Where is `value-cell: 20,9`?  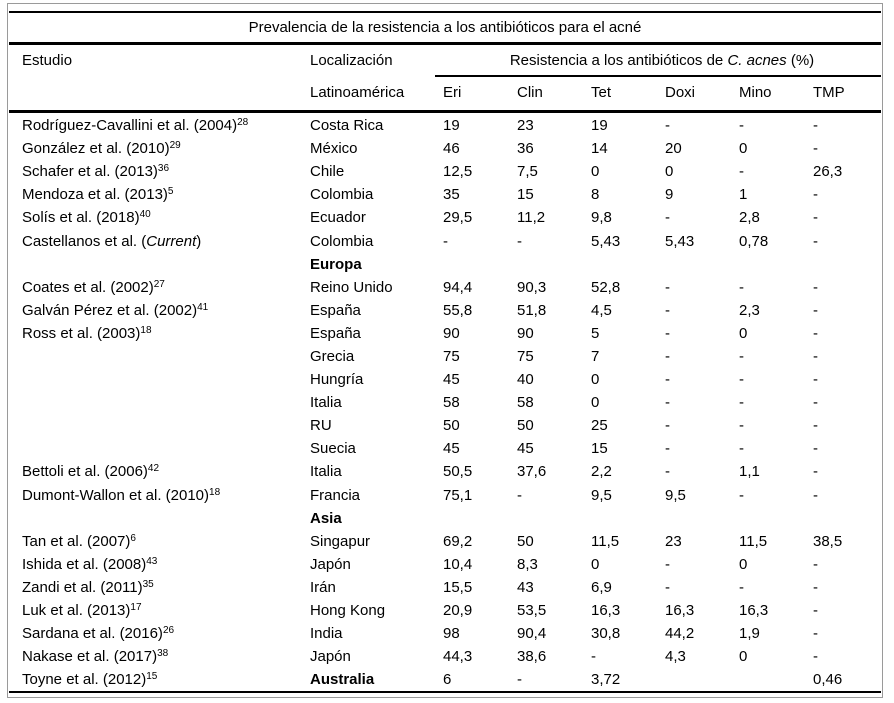 value-cell: 20,9 is located at coordinates (458, 611).